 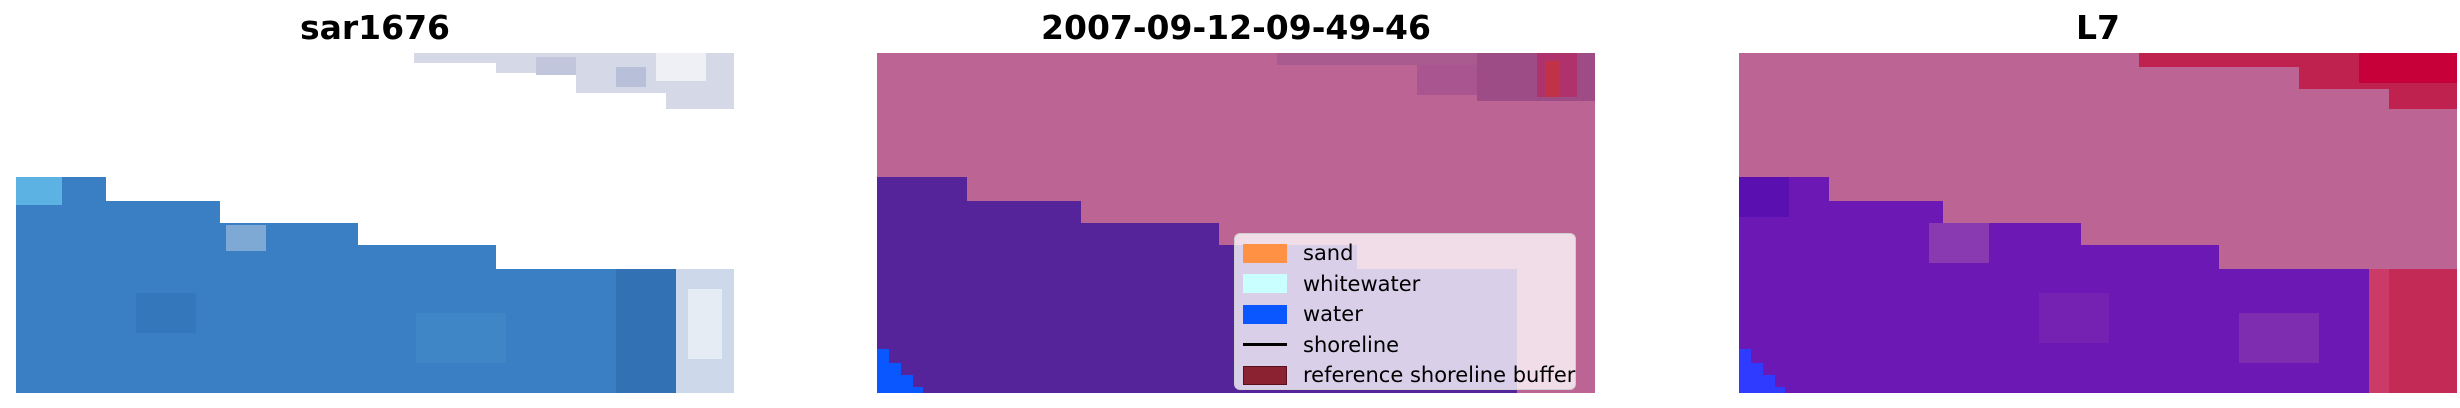 What do you see at coordinates (1265, 345) in the screenshot?
I see `legend-swatch-shoreline` at bounding box center [1265, 345].